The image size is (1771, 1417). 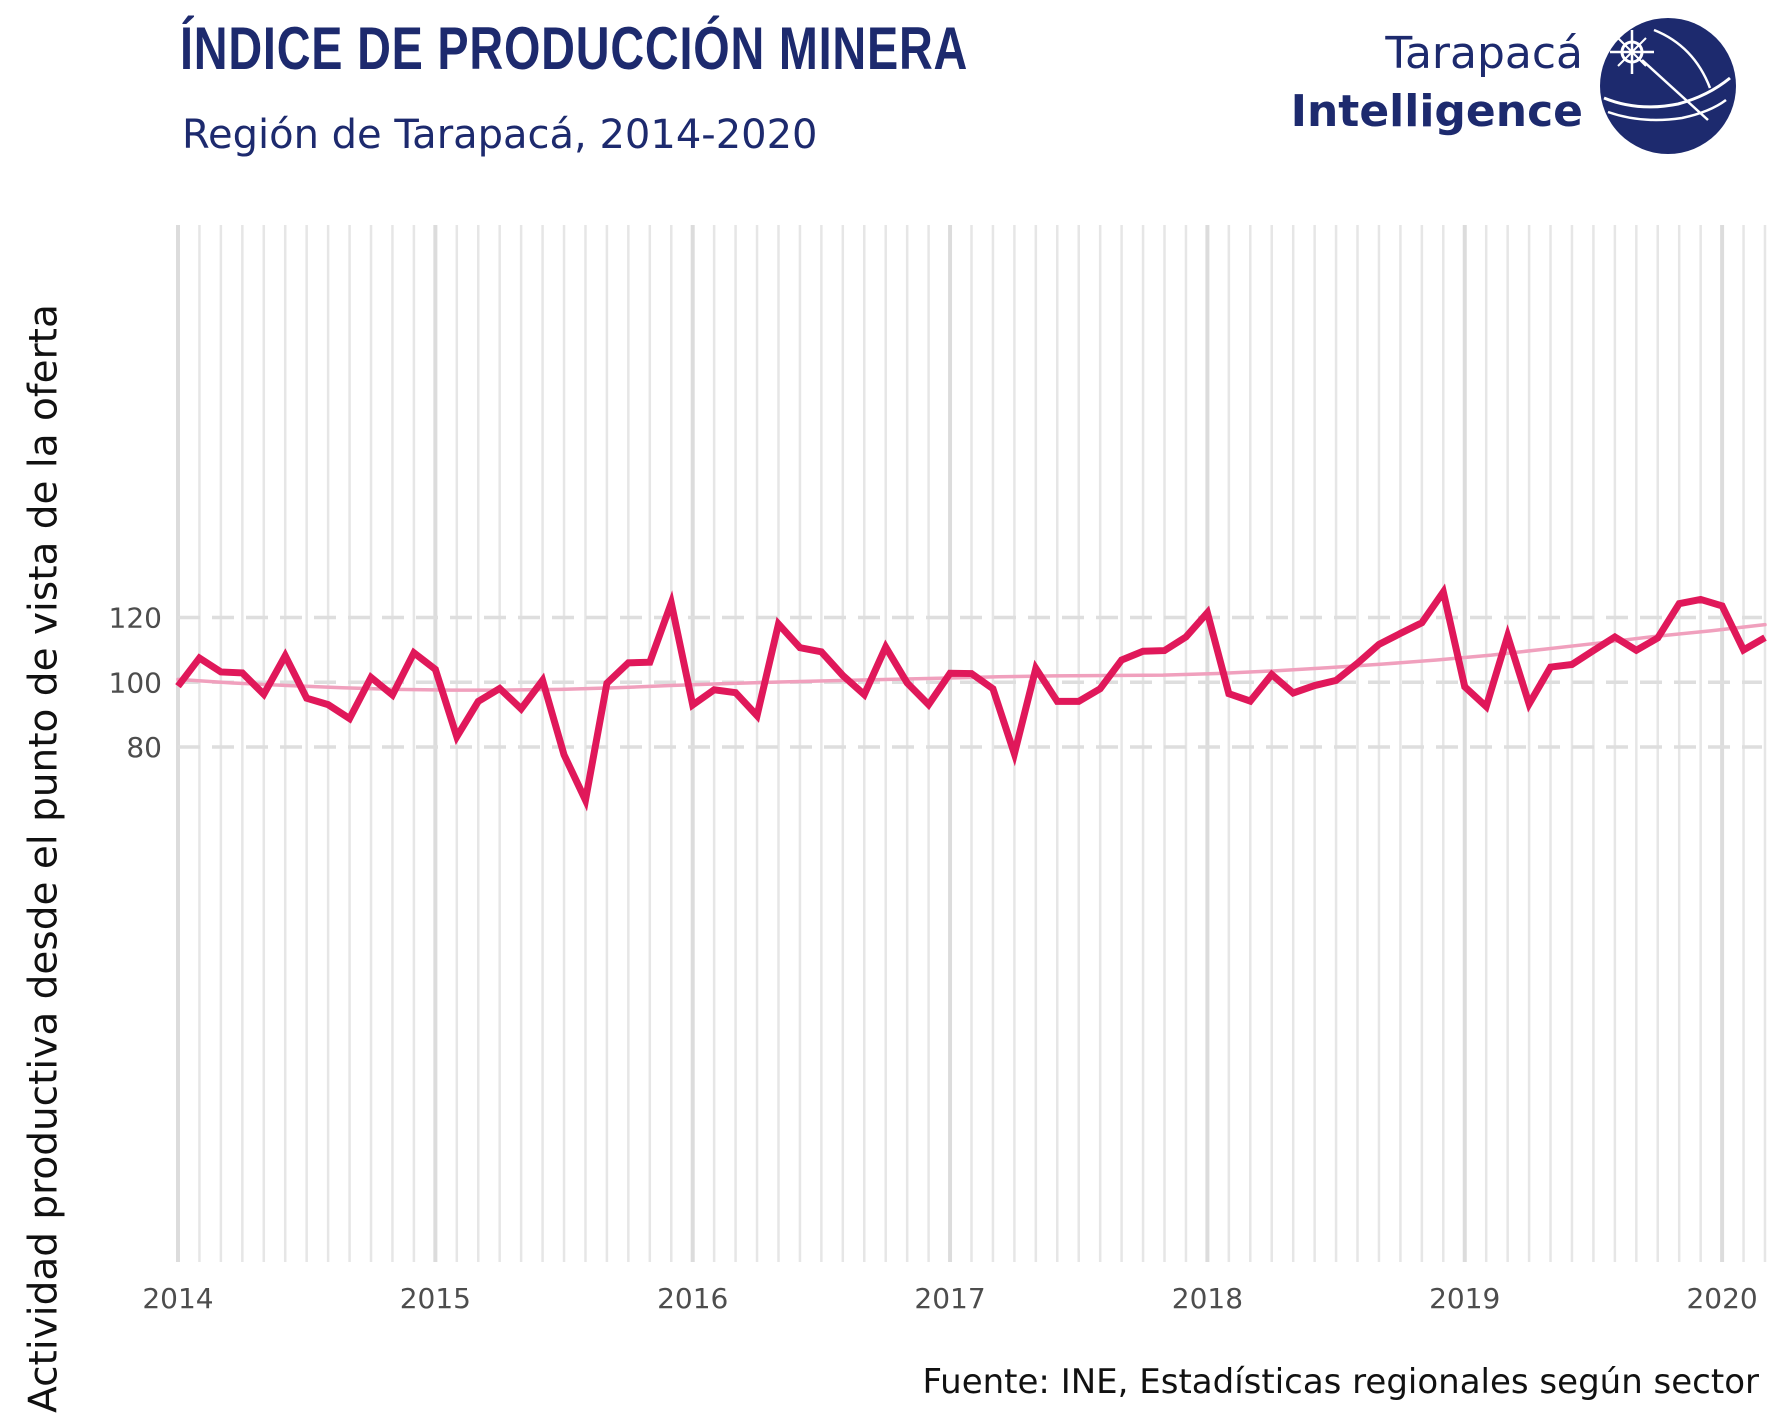 I want to click on x-tick-label: 2015, so click(x=435, y=1298).